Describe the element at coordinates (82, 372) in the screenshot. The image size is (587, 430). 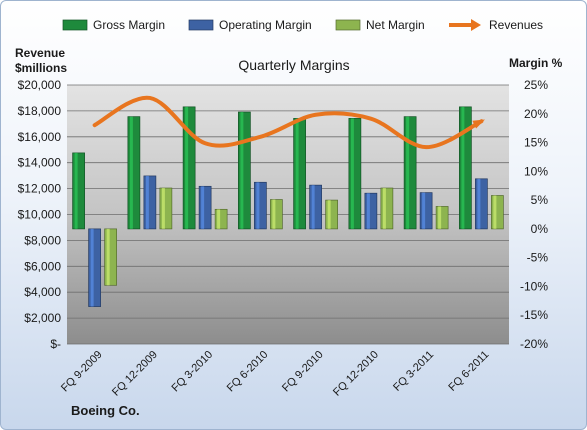
I see `x-axis-tick-label: FQ 9-2009` at that location.